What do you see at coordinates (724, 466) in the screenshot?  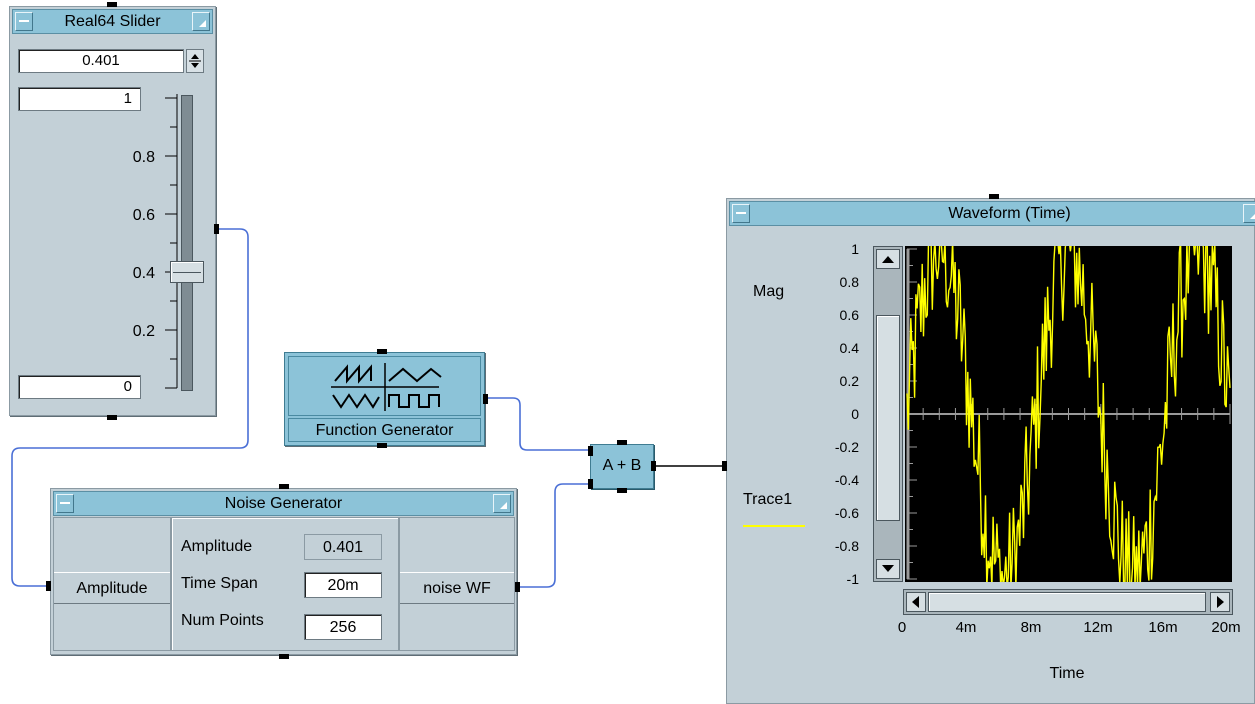 I see `waveform-input-pin` at bounding box center [724, 466].